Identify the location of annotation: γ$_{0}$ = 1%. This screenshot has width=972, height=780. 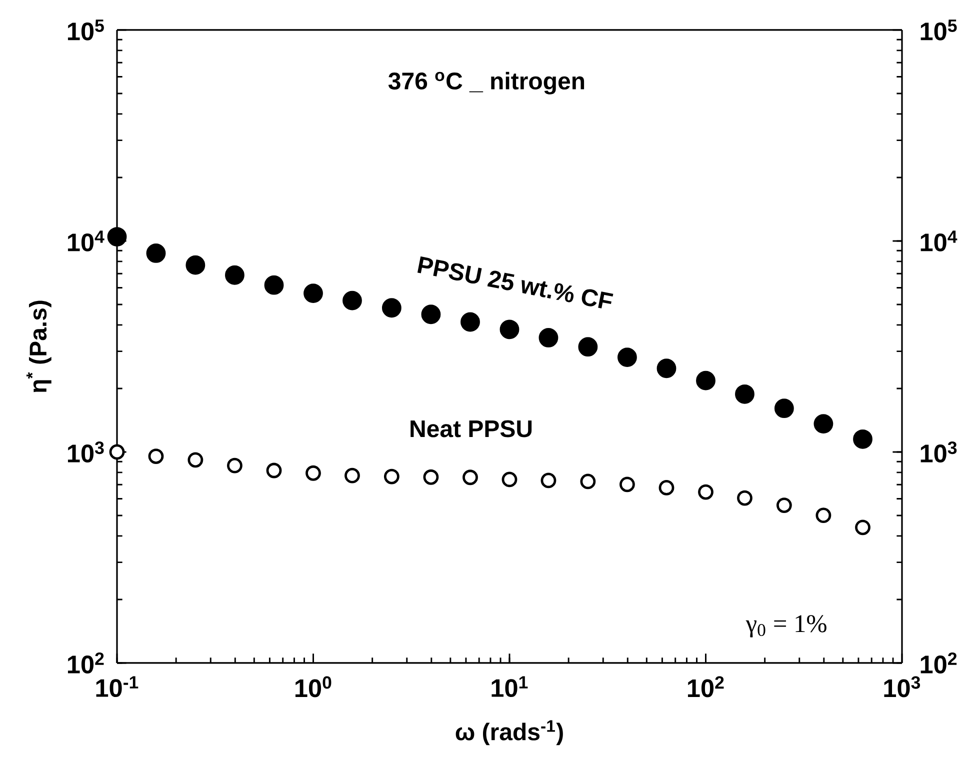
(786, 626).